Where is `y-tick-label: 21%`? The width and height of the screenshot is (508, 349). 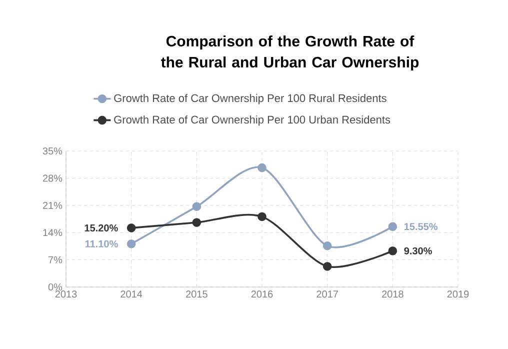
y-tick-label: 21% is located at coordinates (52, 205).